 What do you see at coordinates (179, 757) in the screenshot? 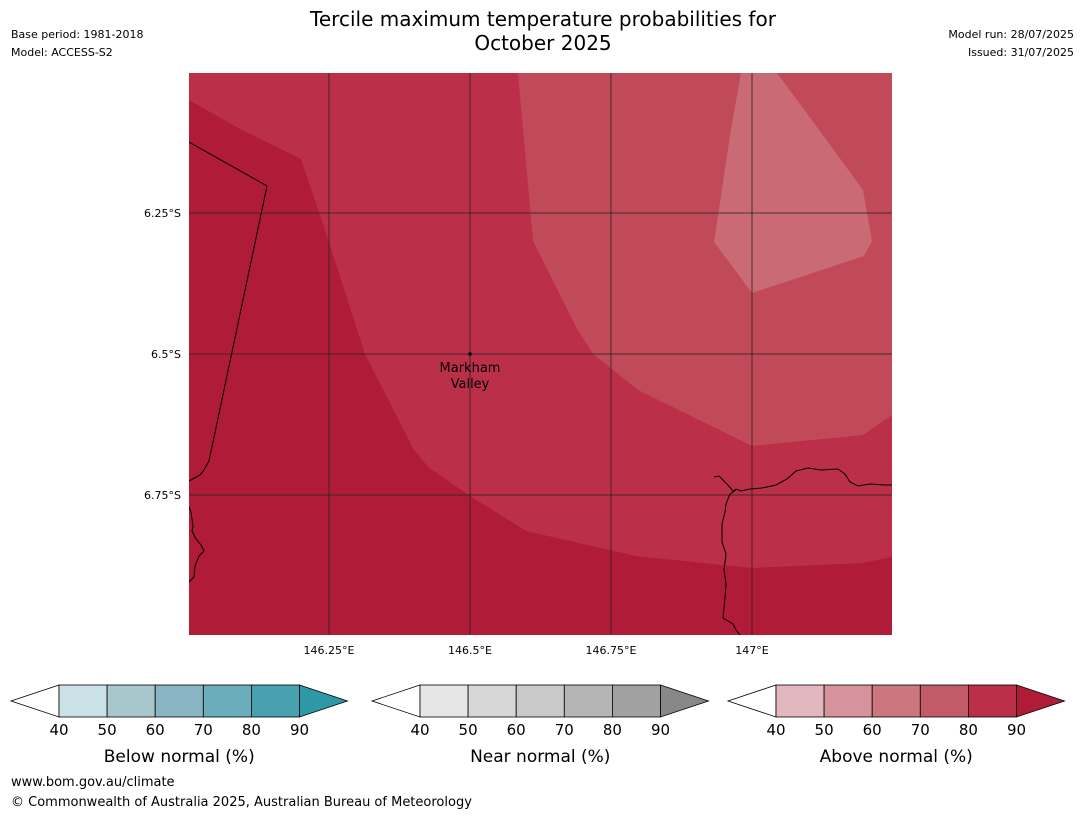
I see `legend-below-title: Below normal (%)` at bounding box center [179, 757].